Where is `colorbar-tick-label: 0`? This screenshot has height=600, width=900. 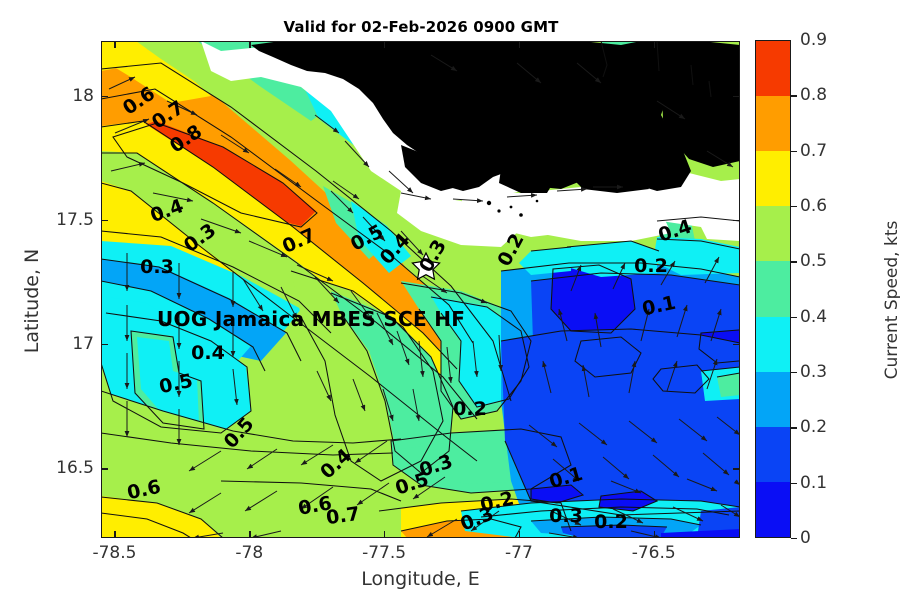 colorbar-tick-label: 0 is located at coordinates (805, 538).